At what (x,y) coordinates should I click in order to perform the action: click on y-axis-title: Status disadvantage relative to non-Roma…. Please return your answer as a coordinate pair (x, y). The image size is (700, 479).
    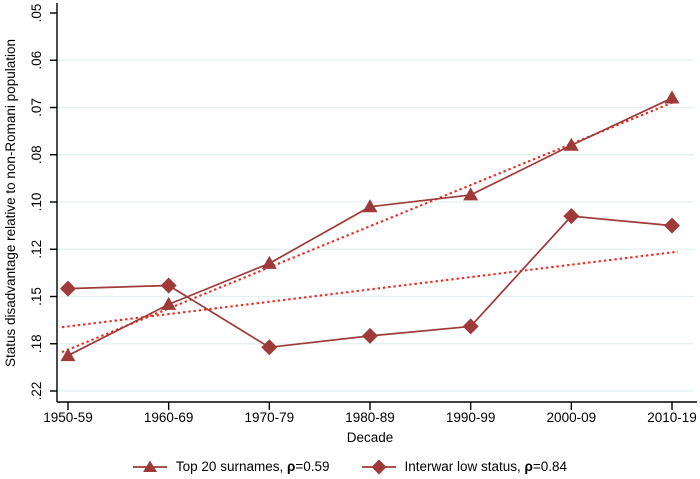
    Looking at the image, I should click on (10, 203).